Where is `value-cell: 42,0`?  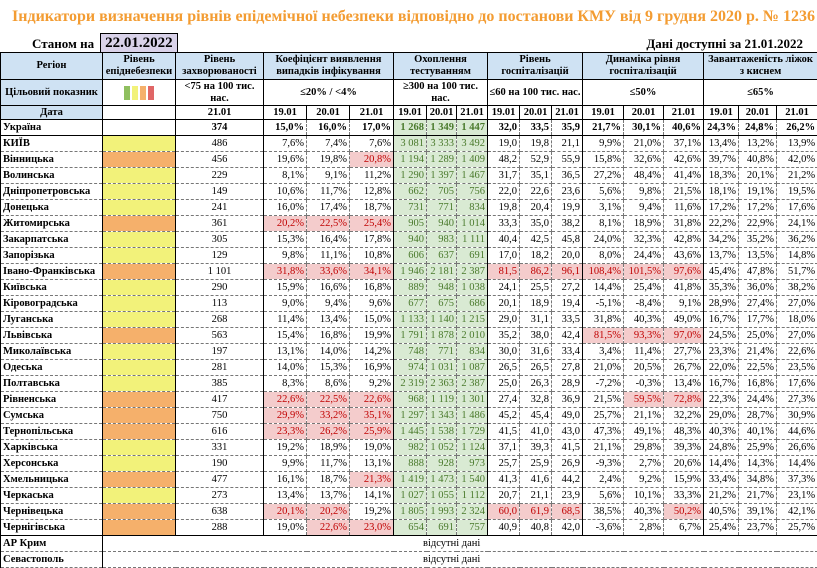 value-cell: 42,0 is located at coordinates (567, 528).